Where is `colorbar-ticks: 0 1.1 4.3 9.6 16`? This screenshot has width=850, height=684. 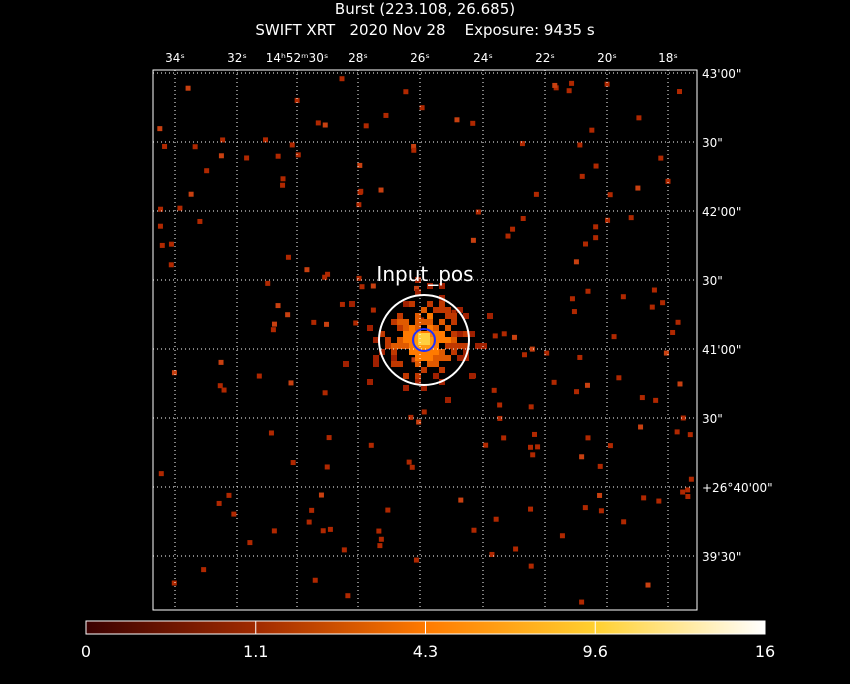 colorbar-ticks: 0 1.1 4.3 9.6 16 is located at coordinates (428, 641).